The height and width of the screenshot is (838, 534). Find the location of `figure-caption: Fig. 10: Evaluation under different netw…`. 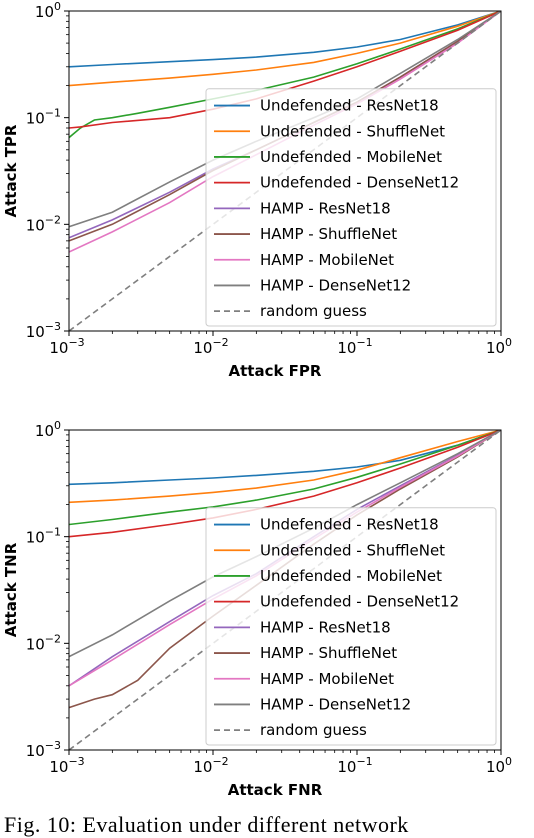

figure-caption: Fig. 10: Evaluation under different netw… is located at coordinates (206, 824).